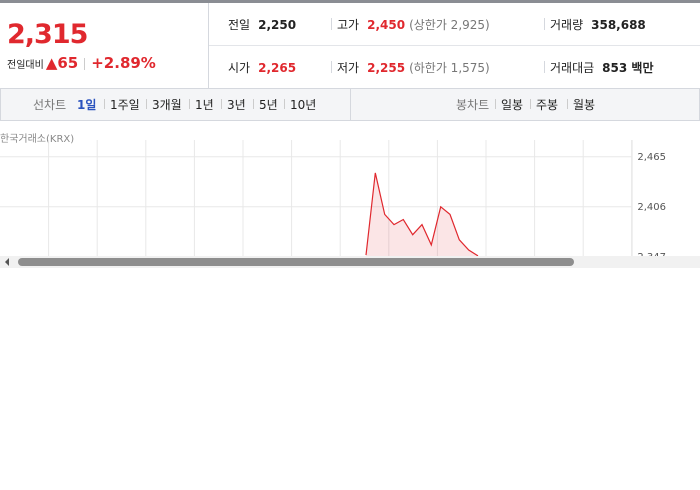 Image resolution: width=700 pixels, height=490 pixels. What do you see at coordinates (50, 105) in the screenshot?
I see `tab-group-label: 선차트` at bounding box center [50, 105].